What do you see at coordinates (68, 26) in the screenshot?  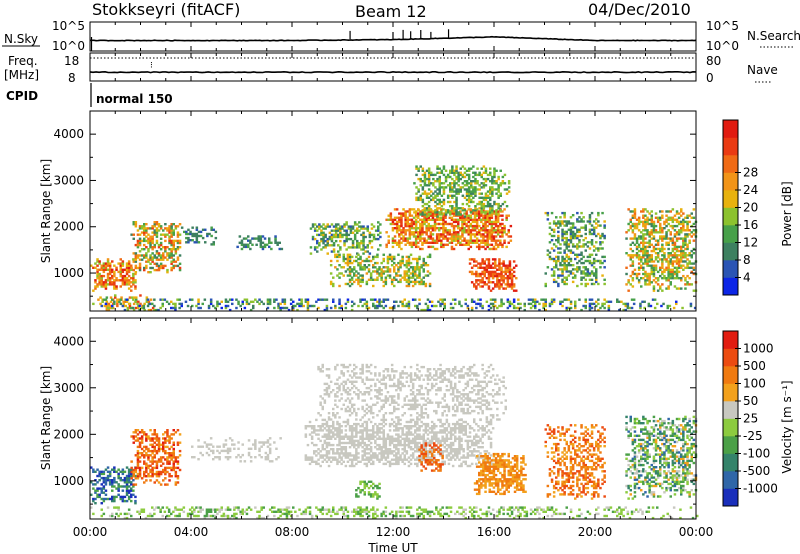 I see `nsky-top-tick: 10^5` at bounding box center [68, 26].